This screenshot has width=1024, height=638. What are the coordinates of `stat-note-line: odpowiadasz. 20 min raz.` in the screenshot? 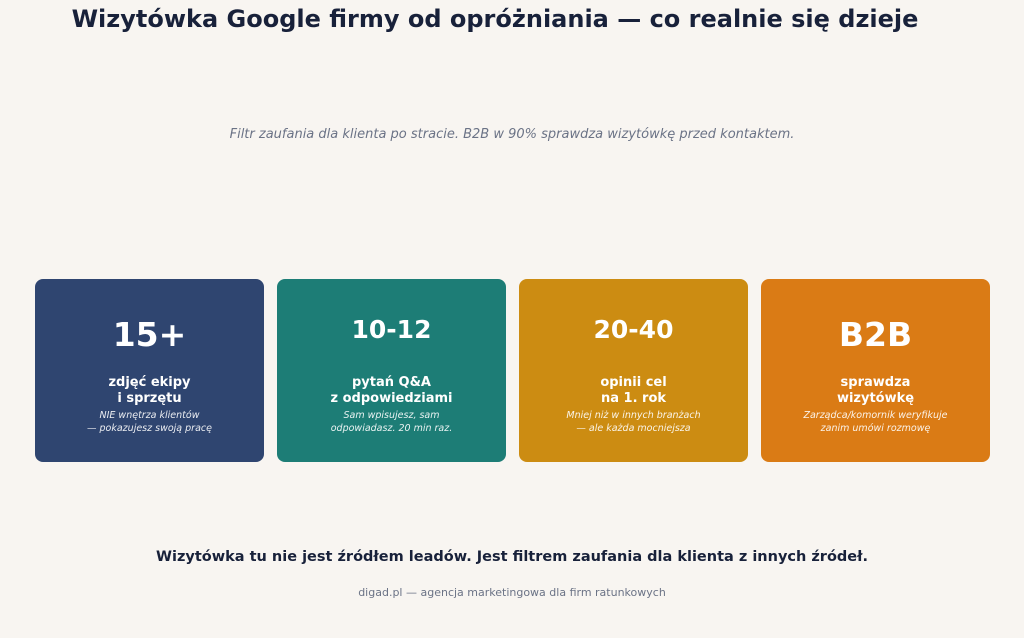 It's located at (391, 428).